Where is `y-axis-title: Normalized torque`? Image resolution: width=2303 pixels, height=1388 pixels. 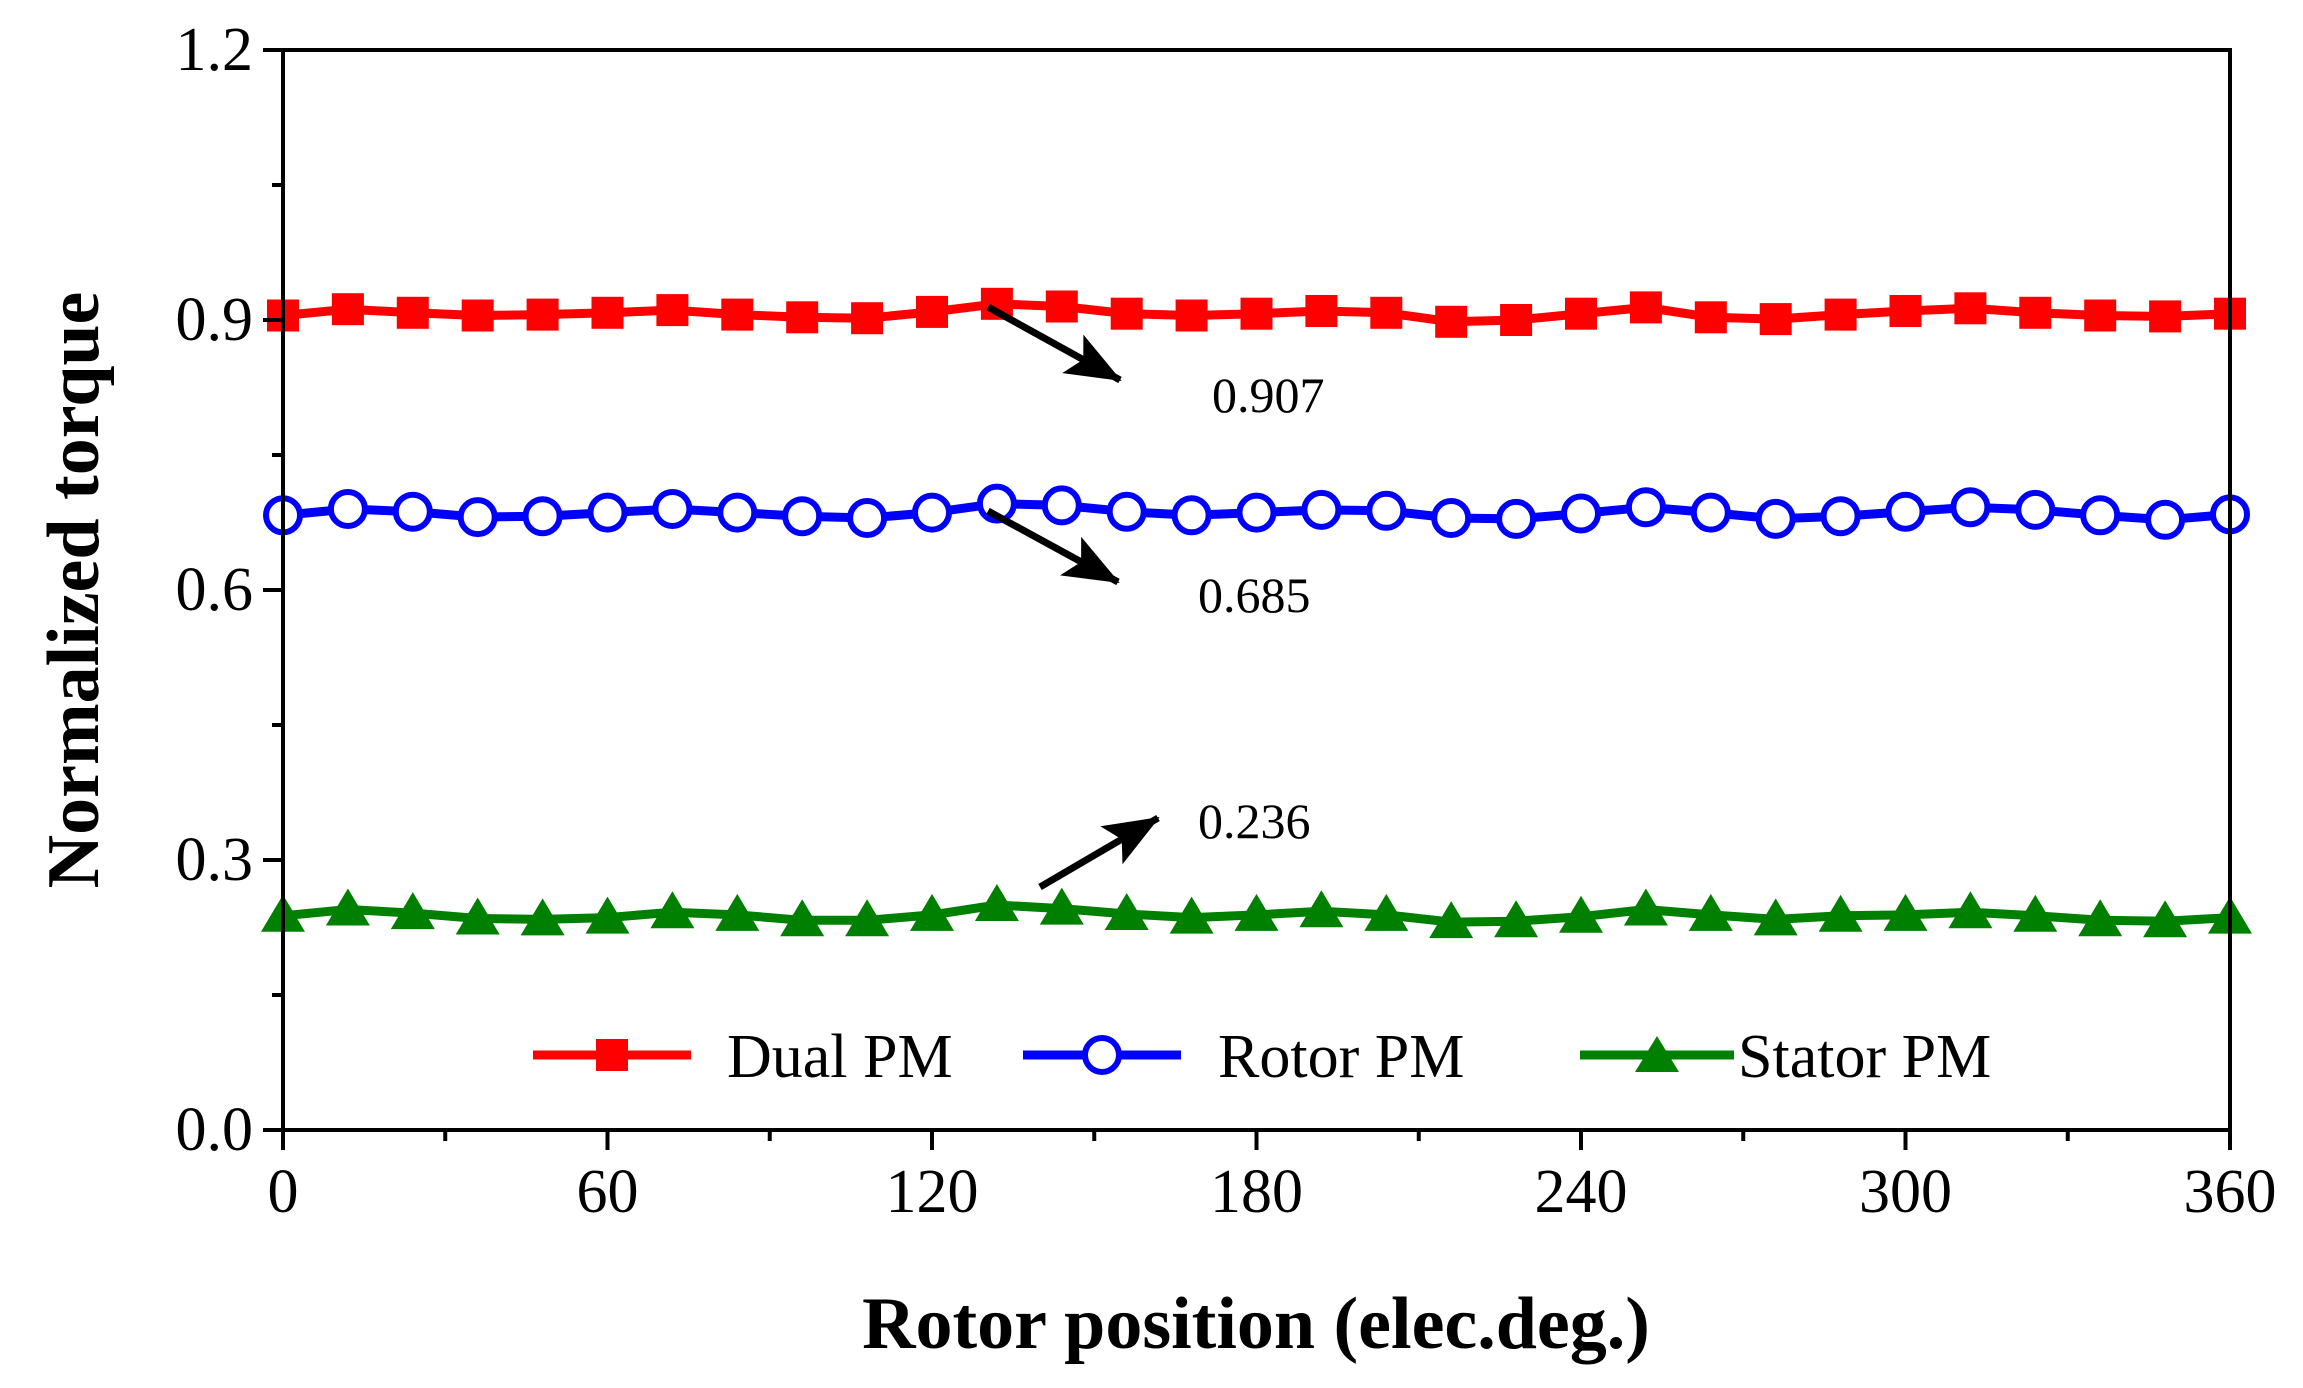 y-axis-title: Normalized torque is located at coordinates (74, 590).